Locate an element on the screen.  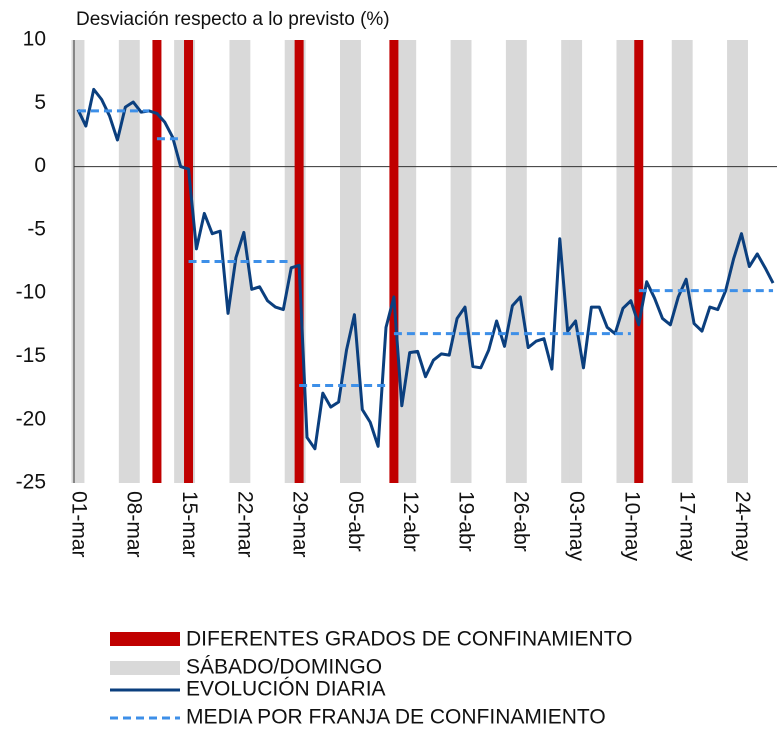
legend-label: MEDIA POR FRANJA DE CONFINAMIENTO is located at coordinates (396, 717).